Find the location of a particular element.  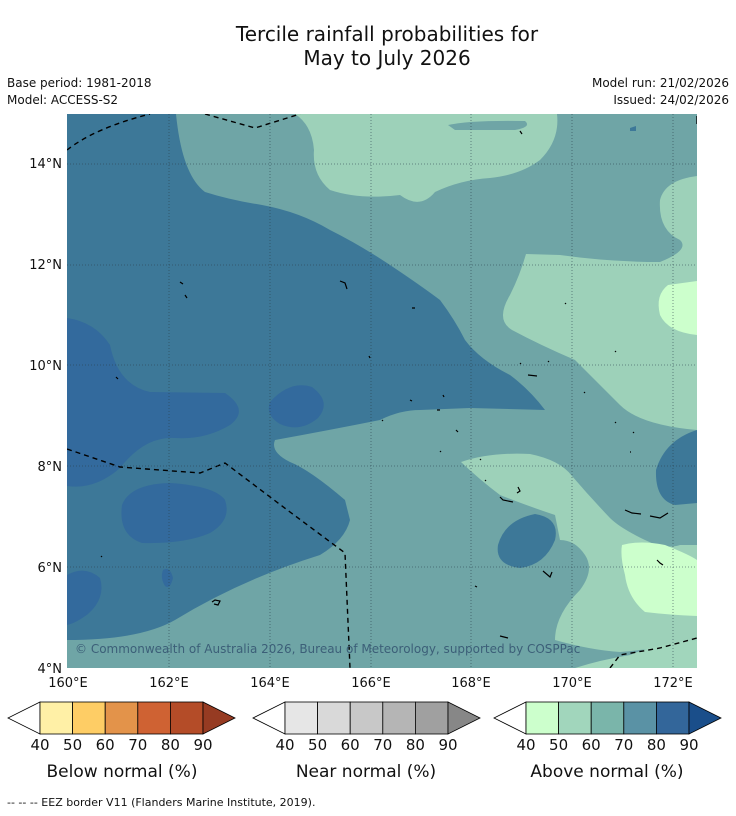

title-line-2: May to July 2026 is located at coordinates (387, 58).